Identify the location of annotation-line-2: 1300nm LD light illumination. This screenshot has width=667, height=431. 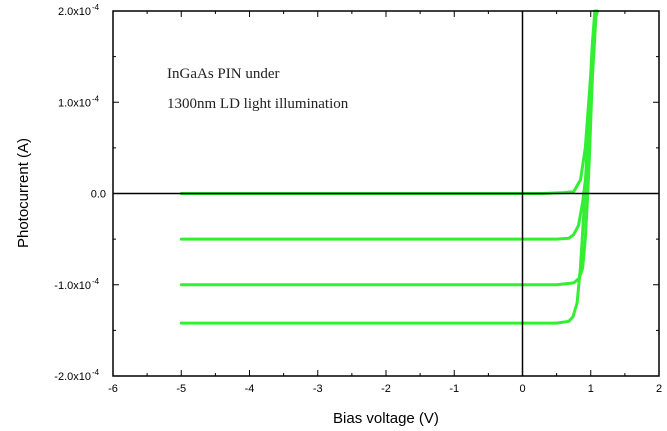
(258, 104).